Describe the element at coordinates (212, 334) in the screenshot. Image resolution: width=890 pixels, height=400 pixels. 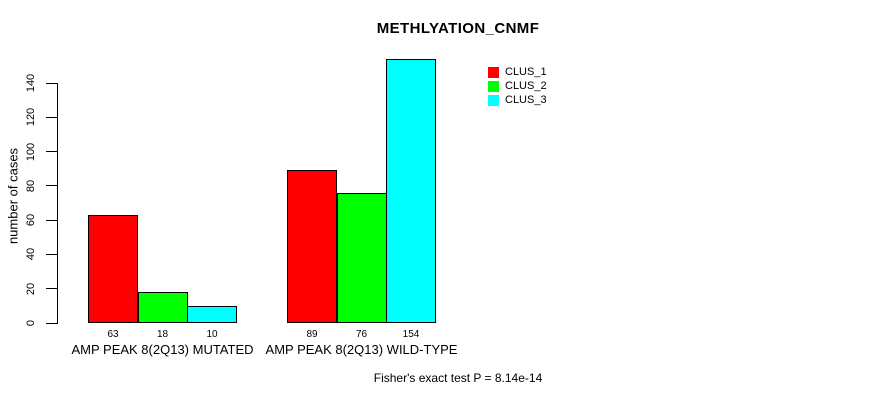
I see `bar-value-label: 10` at that location.